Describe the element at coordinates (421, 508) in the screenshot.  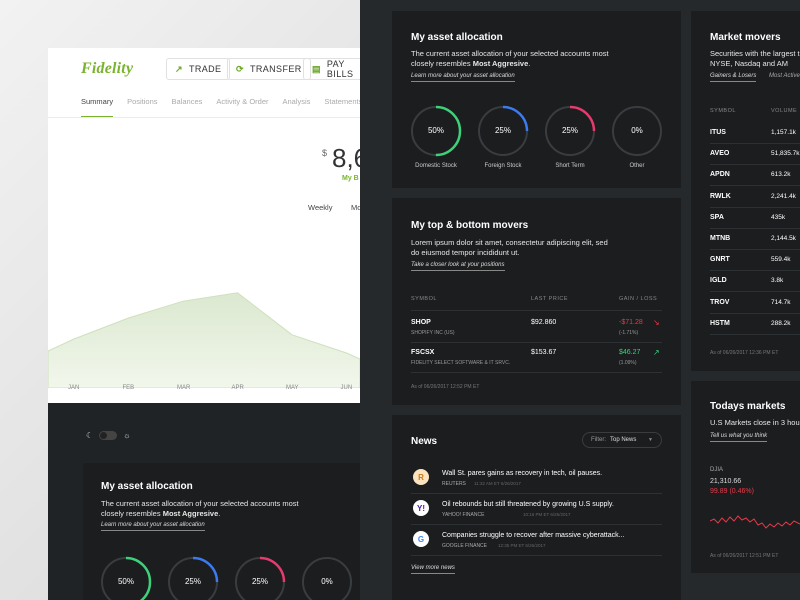
I see `yahoo-avatar-icon: Y!` at that location.